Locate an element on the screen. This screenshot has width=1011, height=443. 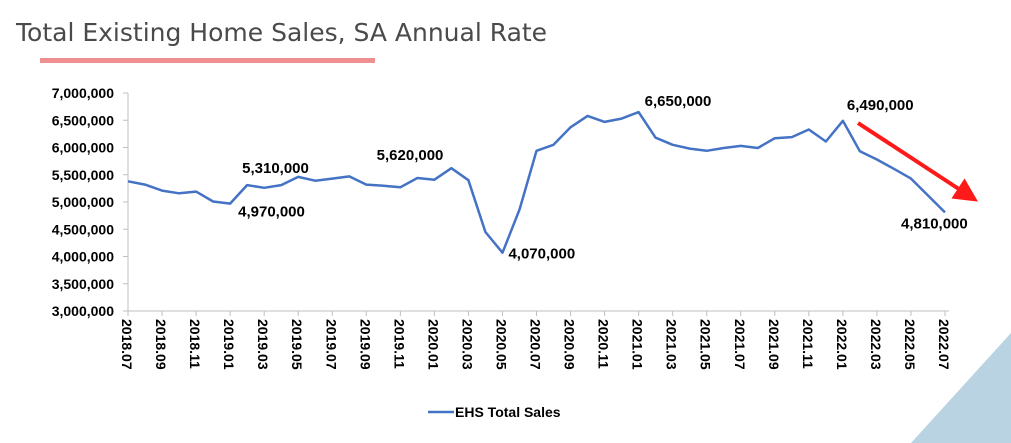
x-tick-label: 2018.11 is located at coordinates (195, 344).